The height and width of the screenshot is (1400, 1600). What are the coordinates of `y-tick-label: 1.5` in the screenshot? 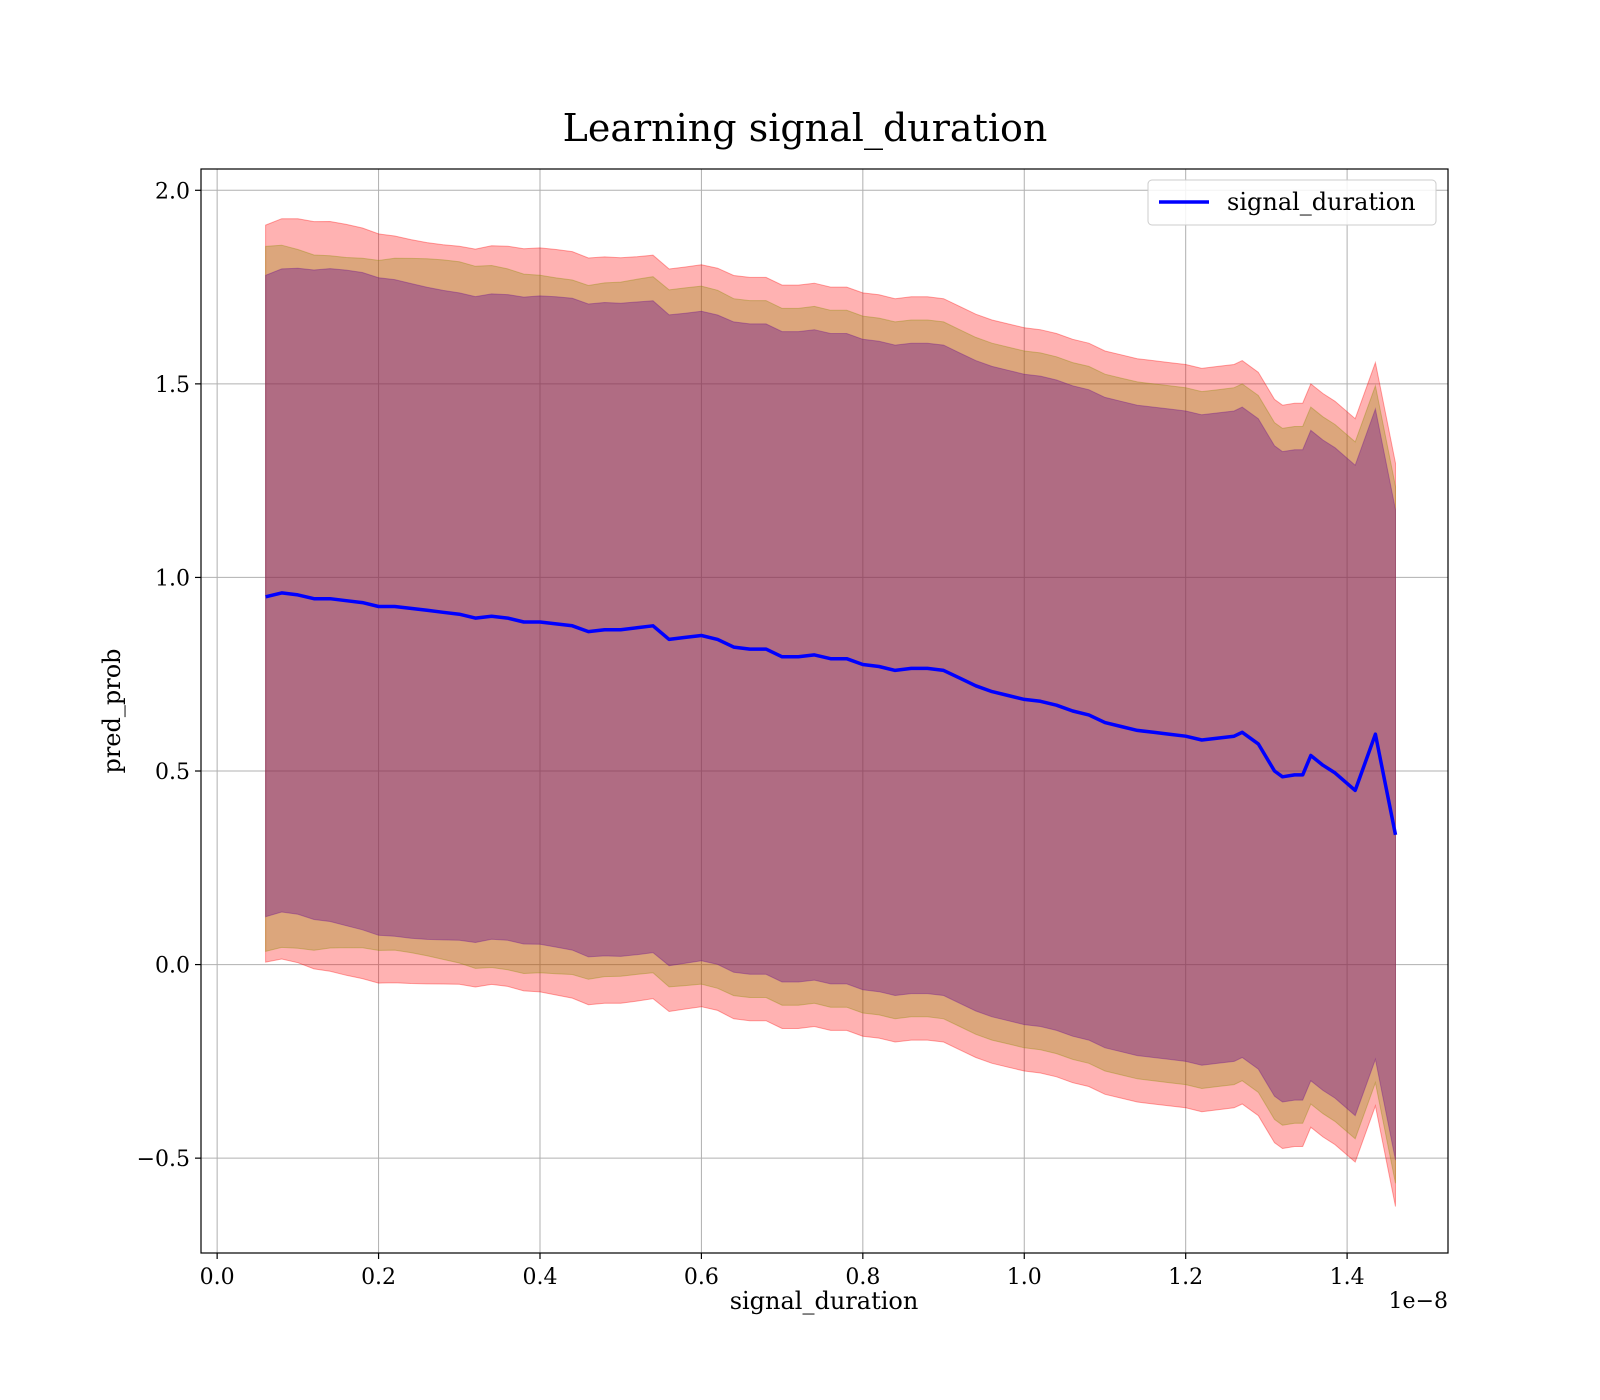 It's located at (172, 385).